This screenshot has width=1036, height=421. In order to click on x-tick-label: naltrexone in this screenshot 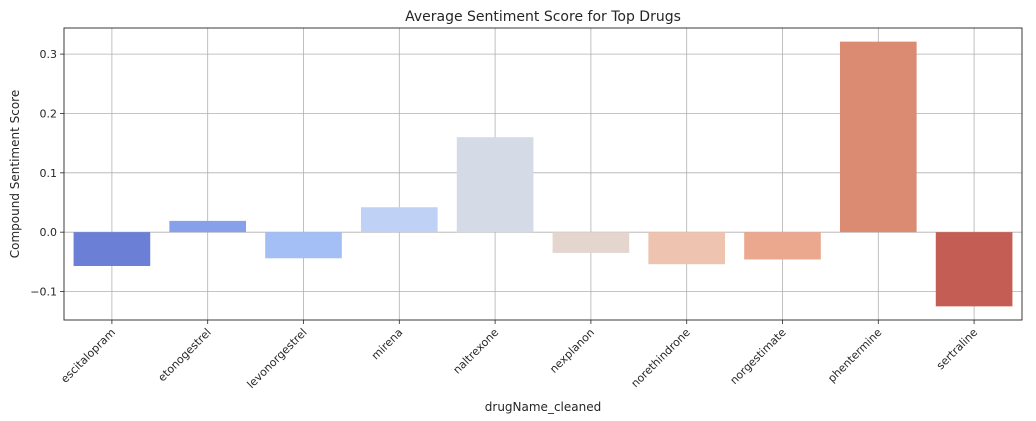, I will do `click(476, 351)`.